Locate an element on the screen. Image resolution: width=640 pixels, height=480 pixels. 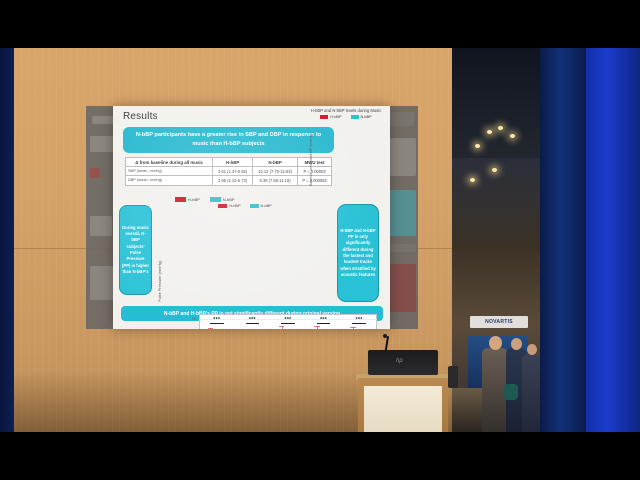
y-axis-label: Baseline normalized BP (mmHg) is located at coordinates (311, 159).